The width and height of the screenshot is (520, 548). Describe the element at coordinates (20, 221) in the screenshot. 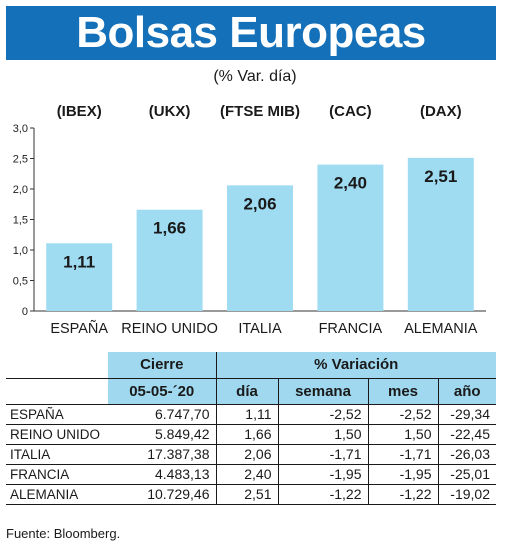

I see `y-tick-label: 1,5` at that location.